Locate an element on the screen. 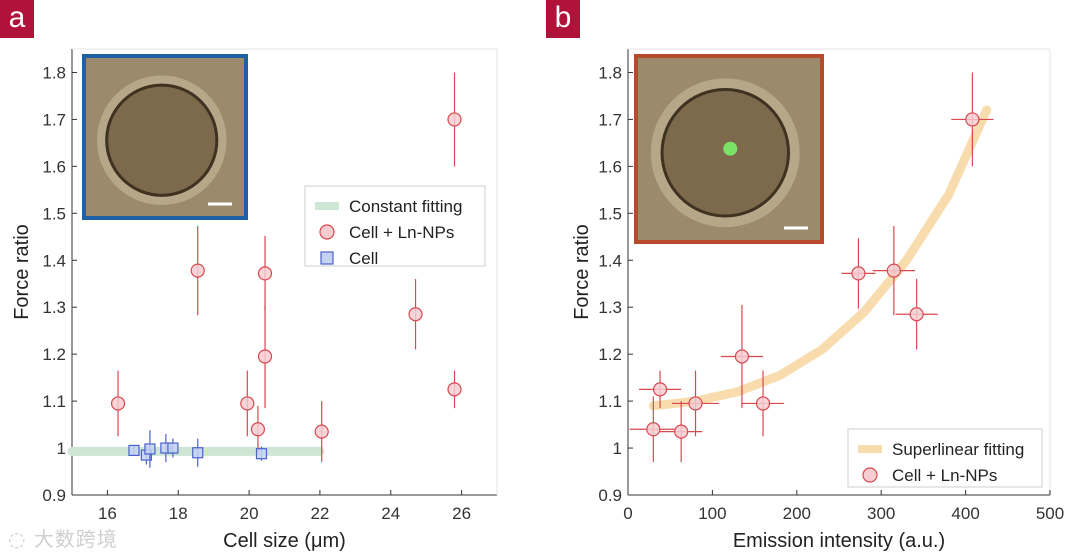 This screenshot has width=1080, height=558. x-tick-label: 100 is located at coordinates (712, 513).